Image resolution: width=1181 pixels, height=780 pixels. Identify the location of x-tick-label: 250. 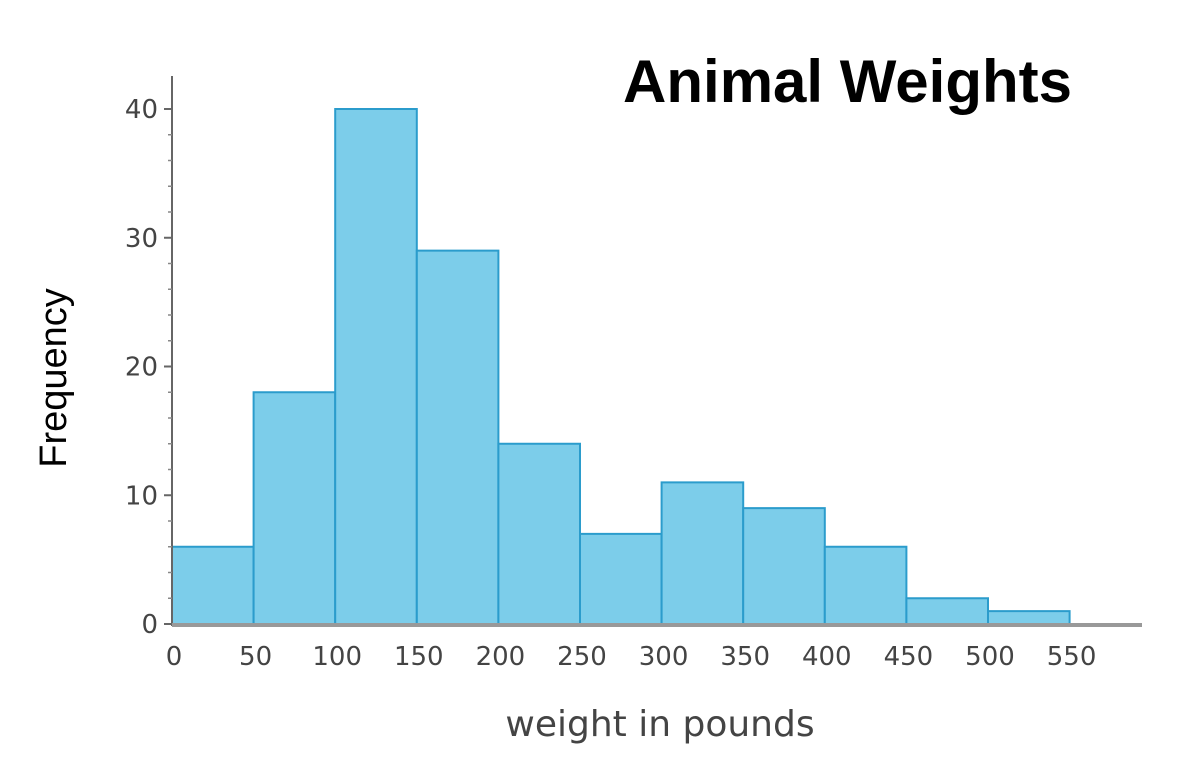
(582, 657).